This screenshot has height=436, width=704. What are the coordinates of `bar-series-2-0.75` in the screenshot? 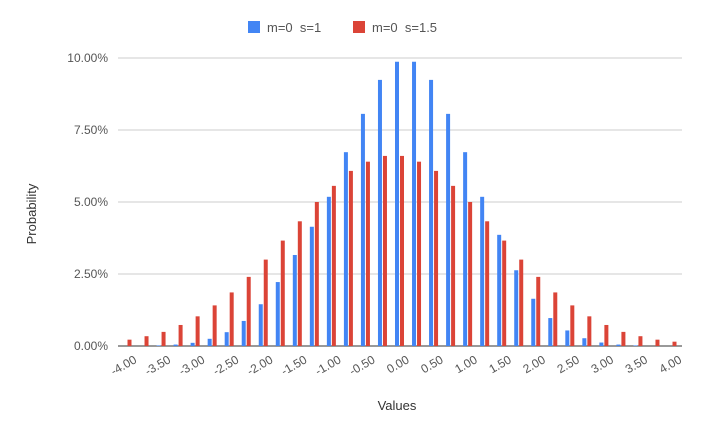 It's located at (453, 265).